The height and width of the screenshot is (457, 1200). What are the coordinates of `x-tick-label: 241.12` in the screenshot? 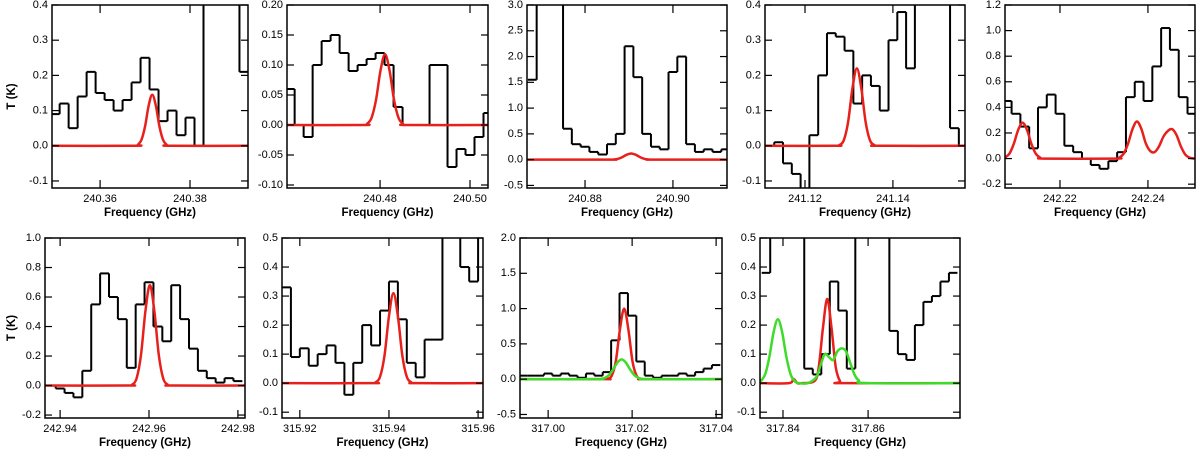 It's located at (805, 199).